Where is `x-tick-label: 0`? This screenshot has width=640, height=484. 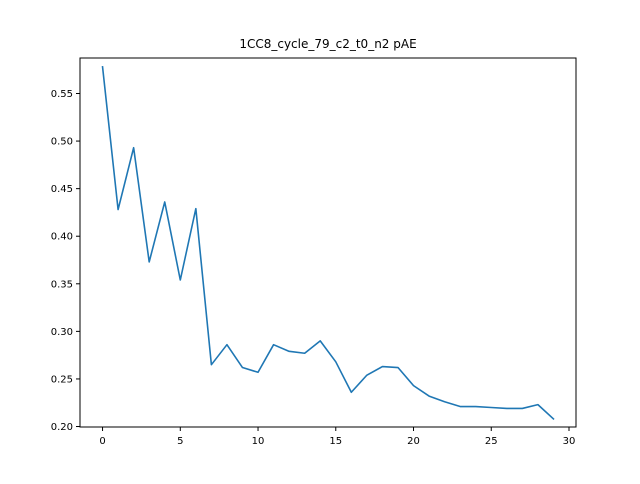
x-tick-label: 0 is located at coordinates (102, 441).